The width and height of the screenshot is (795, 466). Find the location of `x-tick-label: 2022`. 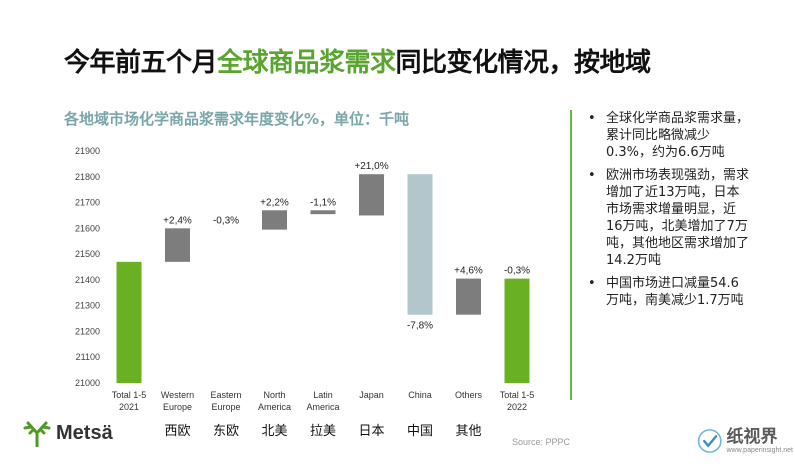

x-tick-label: 2022 is located at coordinates (517, 407).